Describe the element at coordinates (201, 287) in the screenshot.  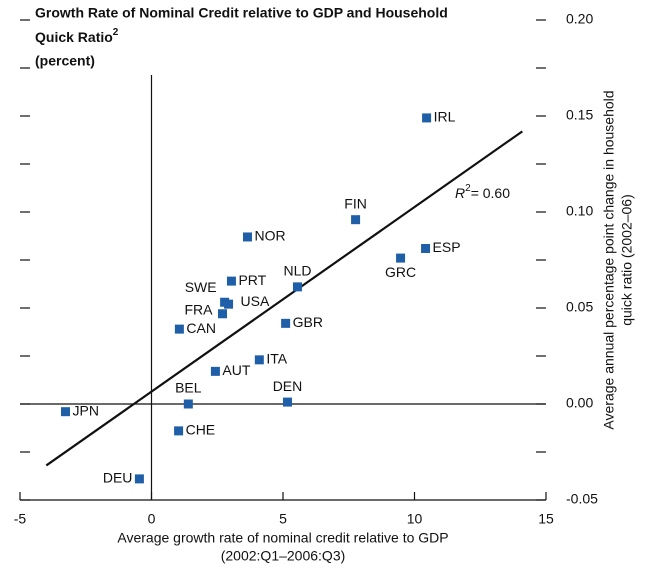
I see `point-label: SWE` at that location.